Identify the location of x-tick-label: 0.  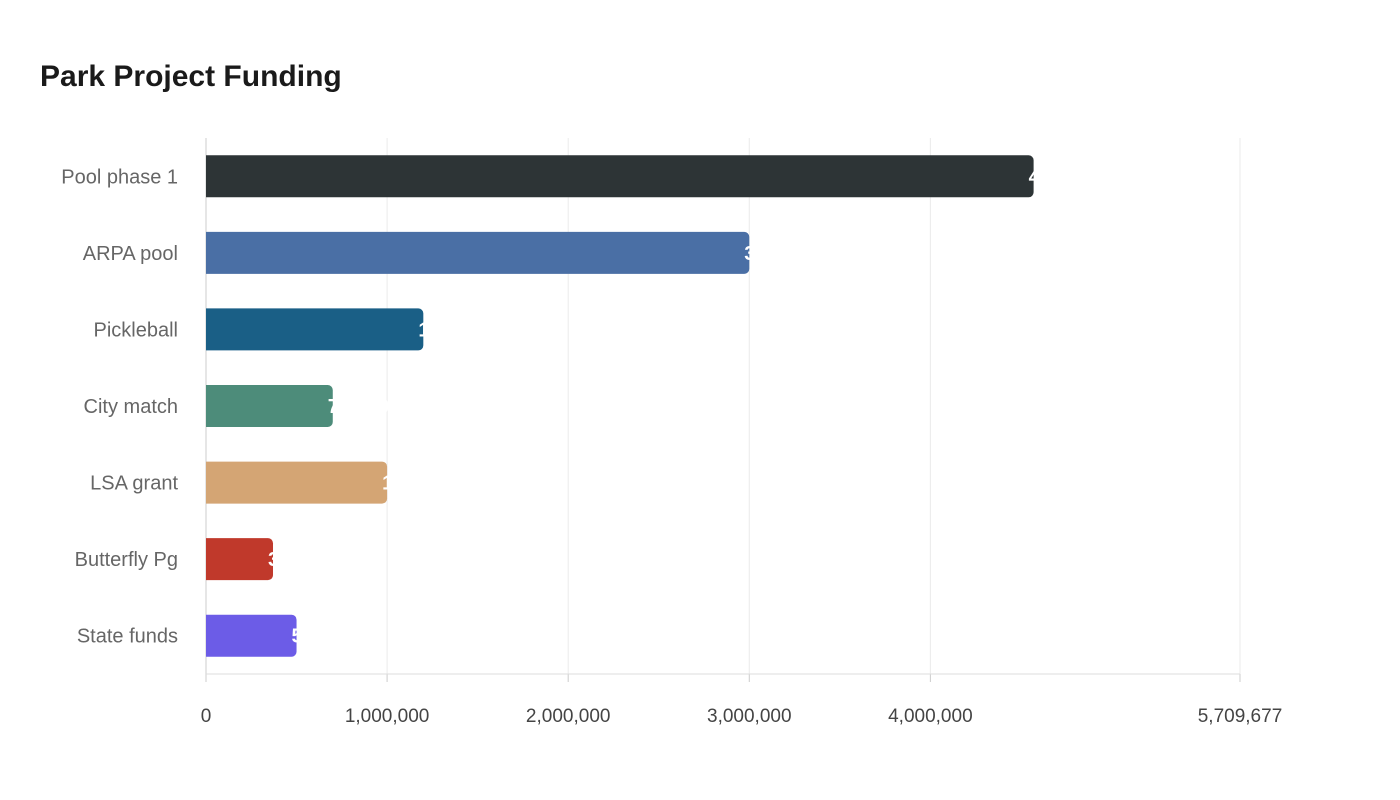
(206, 716).